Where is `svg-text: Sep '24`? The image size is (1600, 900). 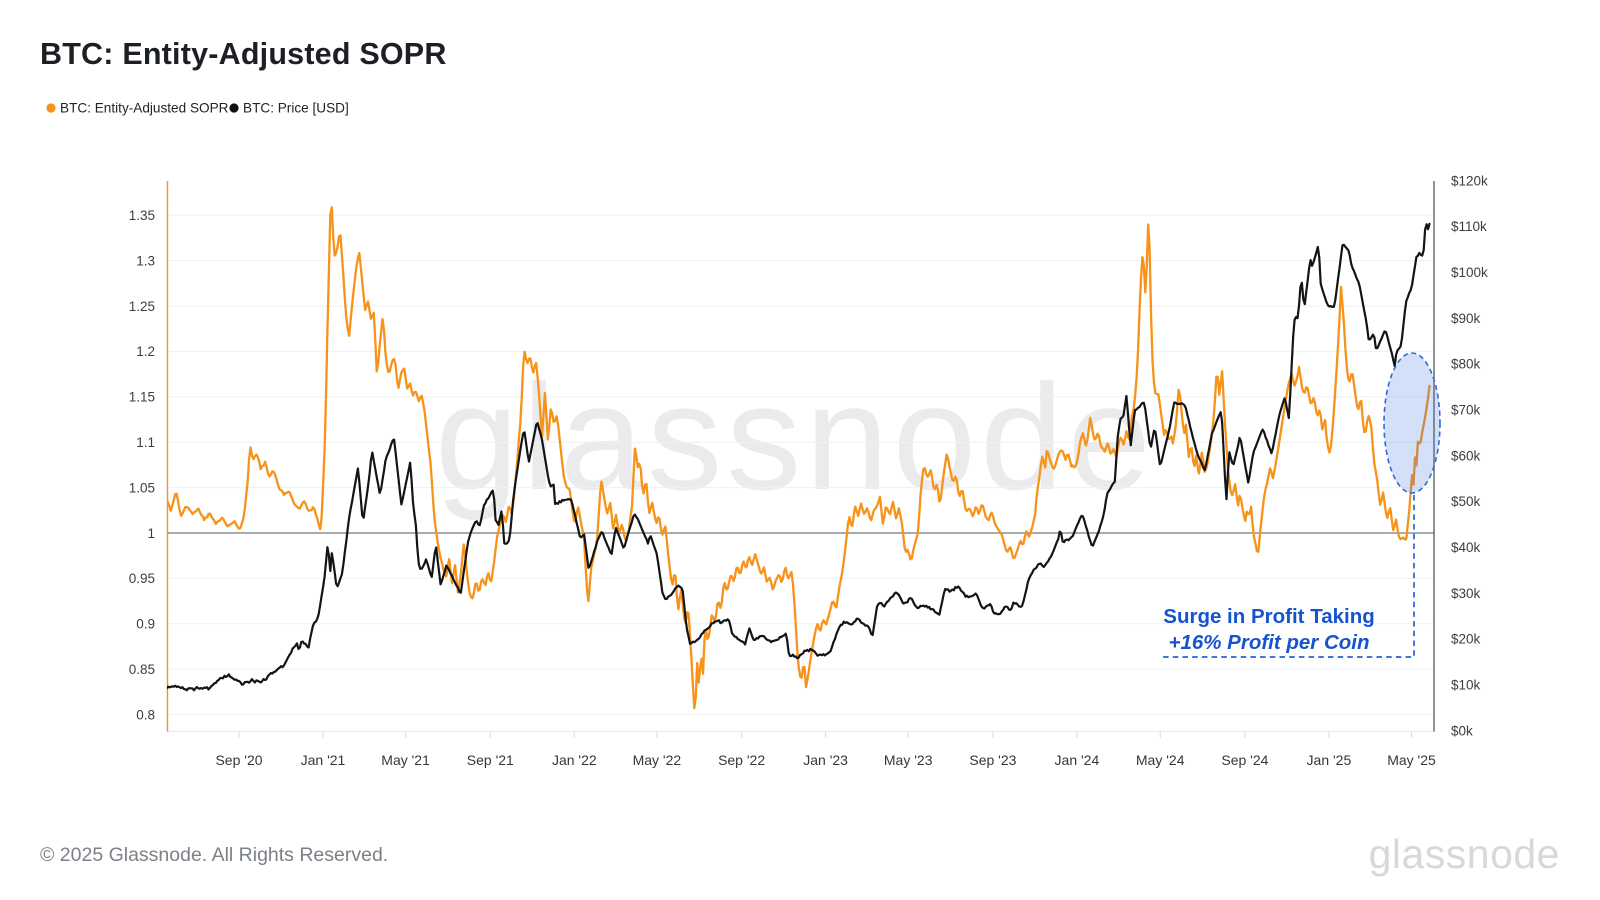
svg-text: Sep '24 is located at coordinates (1244, 760).